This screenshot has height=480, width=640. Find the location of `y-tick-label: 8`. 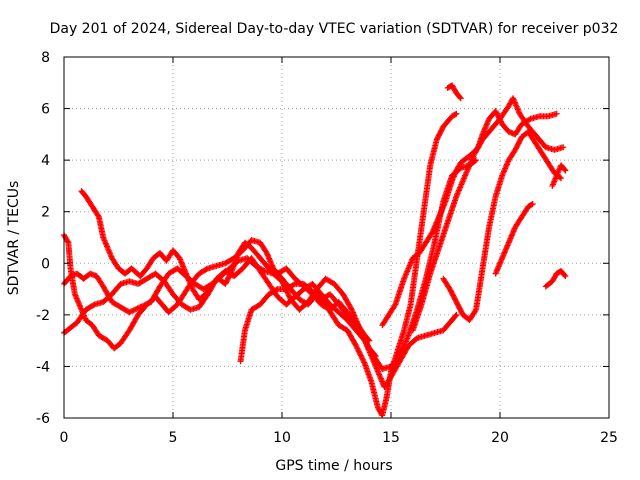

y-tick-label: 8 is located at coordinates (45, 58).